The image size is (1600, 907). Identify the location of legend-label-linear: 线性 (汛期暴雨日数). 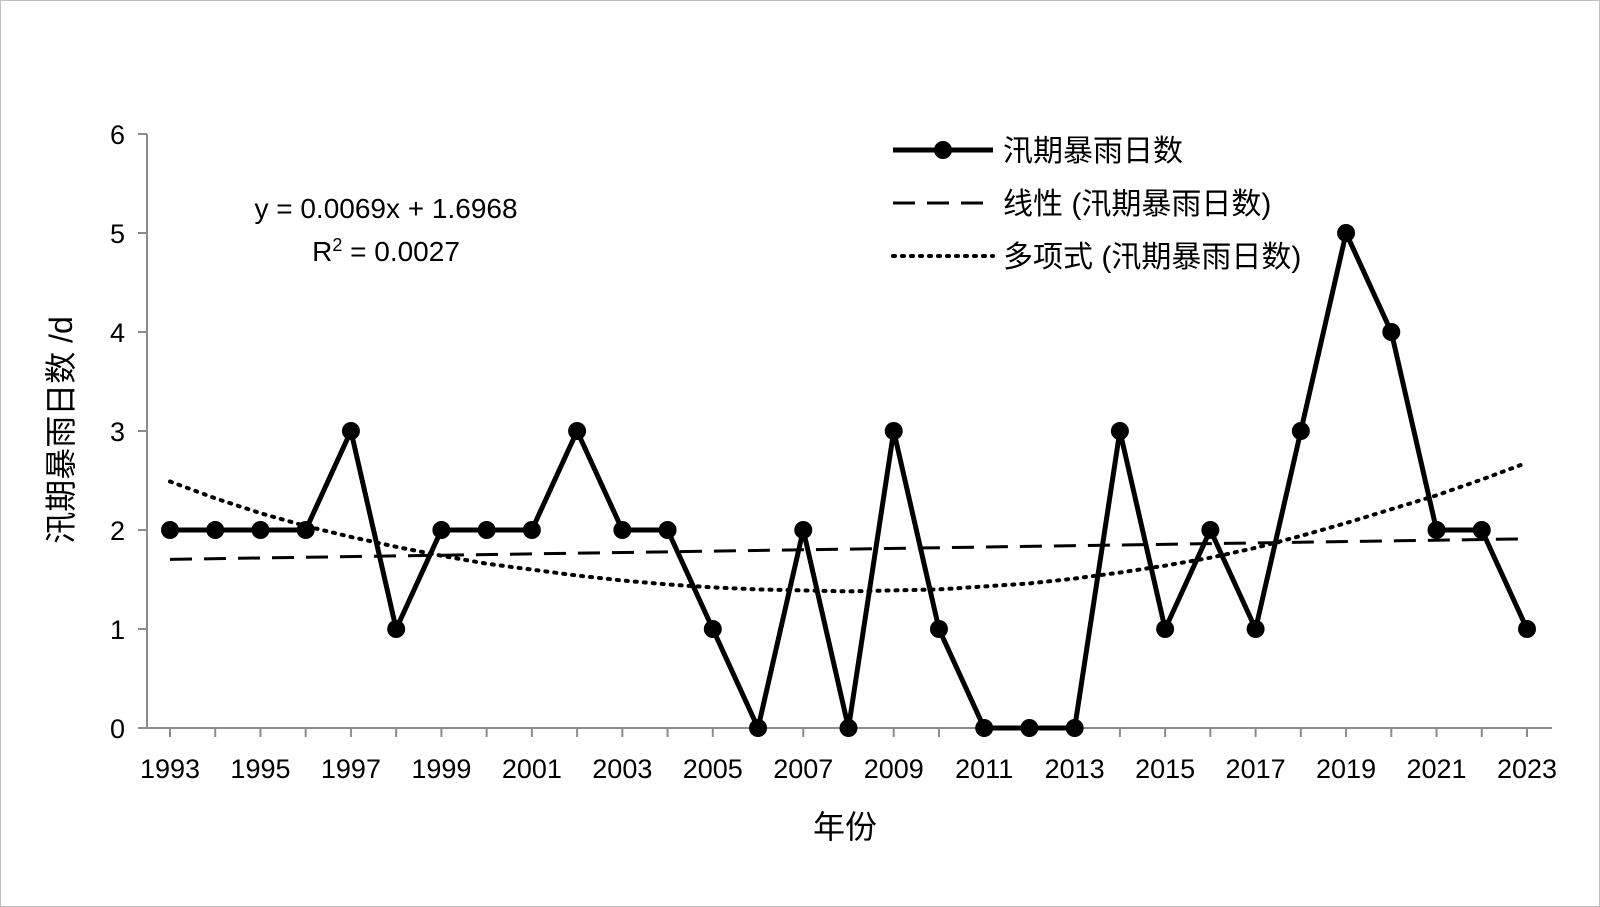
(1137, 204).